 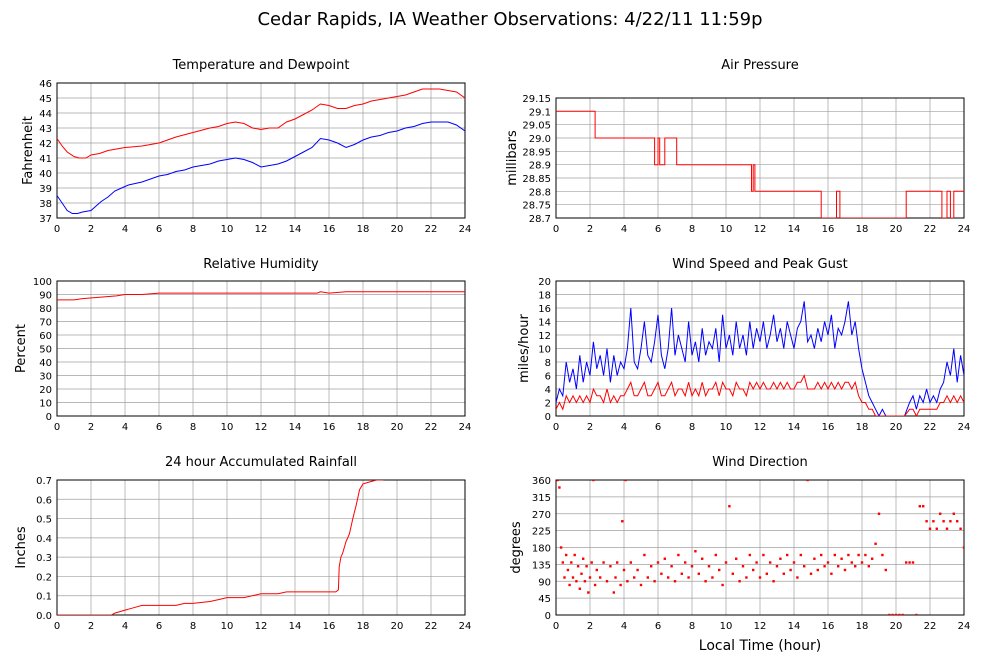 I want to click on y-tick-label: 38, so click(x=45, y=204).